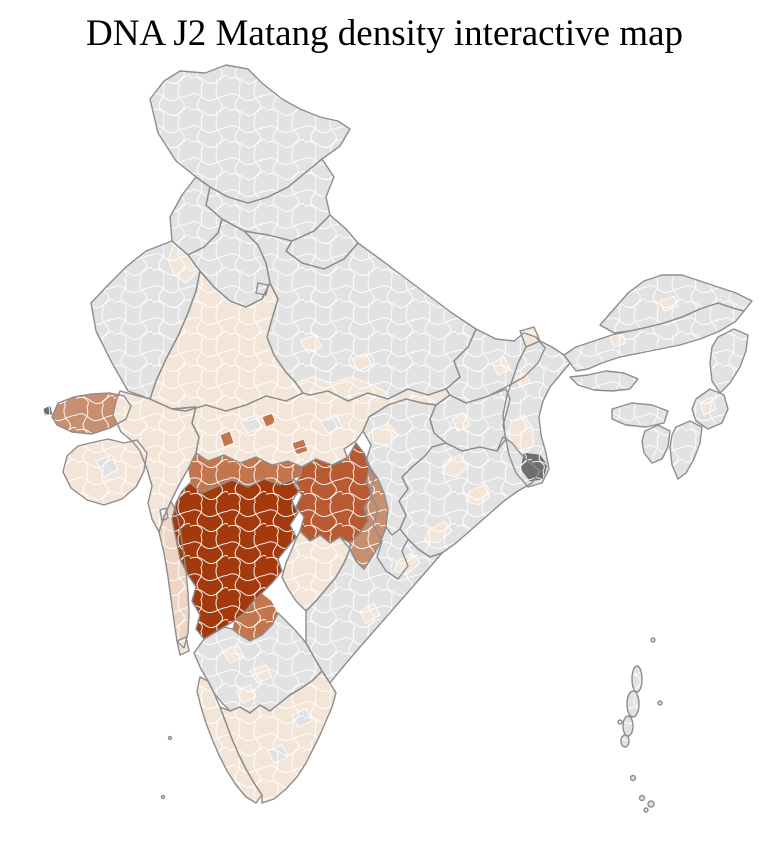  Describe the element at coordinates (633, 778) in the screenshot. I see `car-nicobar-island` at that location.